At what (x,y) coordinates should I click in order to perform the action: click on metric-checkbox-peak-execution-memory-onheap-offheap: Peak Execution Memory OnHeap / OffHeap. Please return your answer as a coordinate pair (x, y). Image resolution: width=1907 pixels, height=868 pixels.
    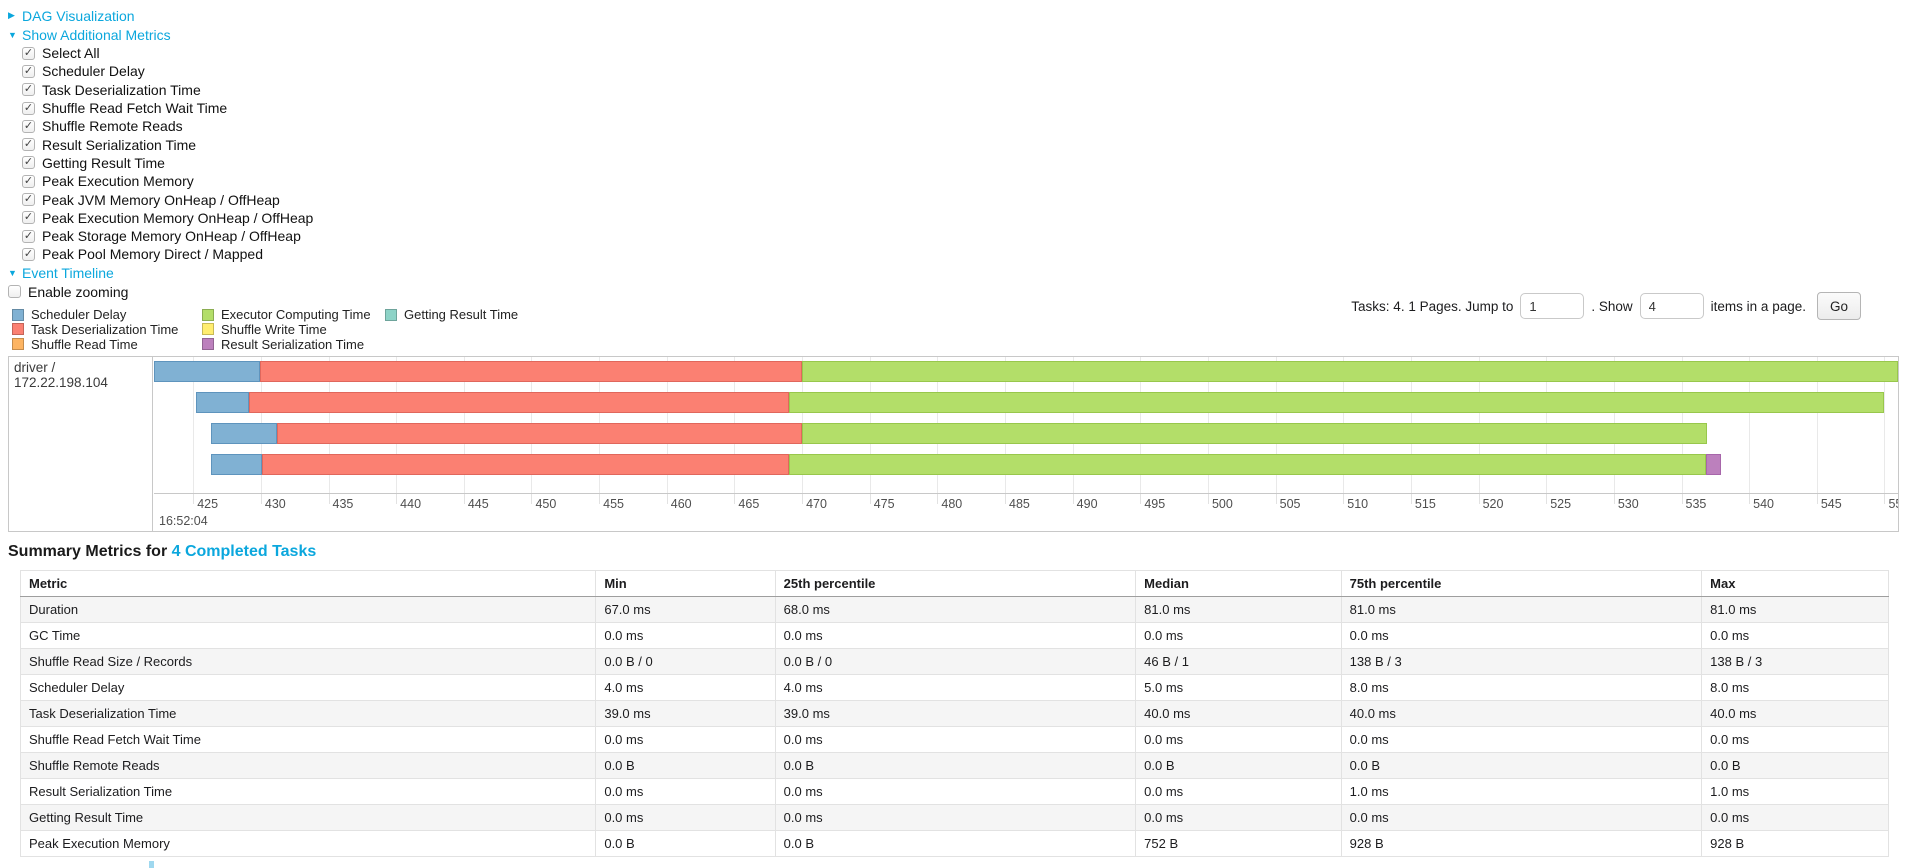
    Looking at the image, I should click on (964, 218).